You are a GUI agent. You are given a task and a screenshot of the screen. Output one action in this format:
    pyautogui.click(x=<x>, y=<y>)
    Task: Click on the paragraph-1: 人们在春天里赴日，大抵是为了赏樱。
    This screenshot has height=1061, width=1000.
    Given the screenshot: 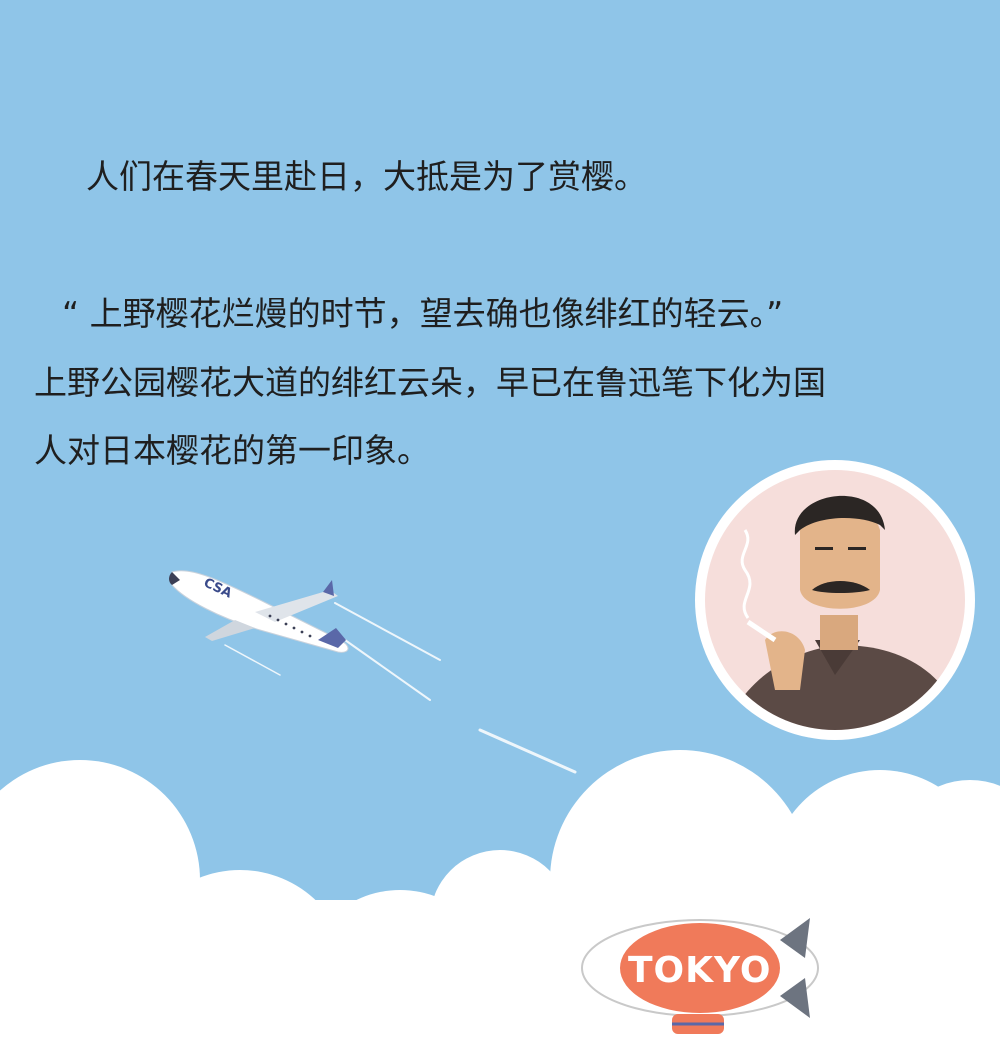 What is the action you would take?
    pyautogui.click(x=366, y=176)
    